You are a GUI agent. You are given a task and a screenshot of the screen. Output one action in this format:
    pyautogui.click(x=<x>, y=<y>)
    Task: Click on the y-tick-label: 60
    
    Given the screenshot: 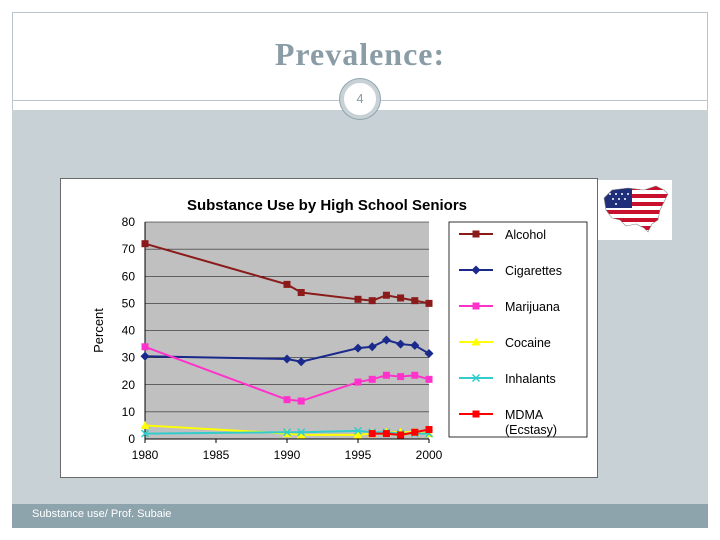 What is the action you would take?
    pyautogui.click(x=129, y=276)
    